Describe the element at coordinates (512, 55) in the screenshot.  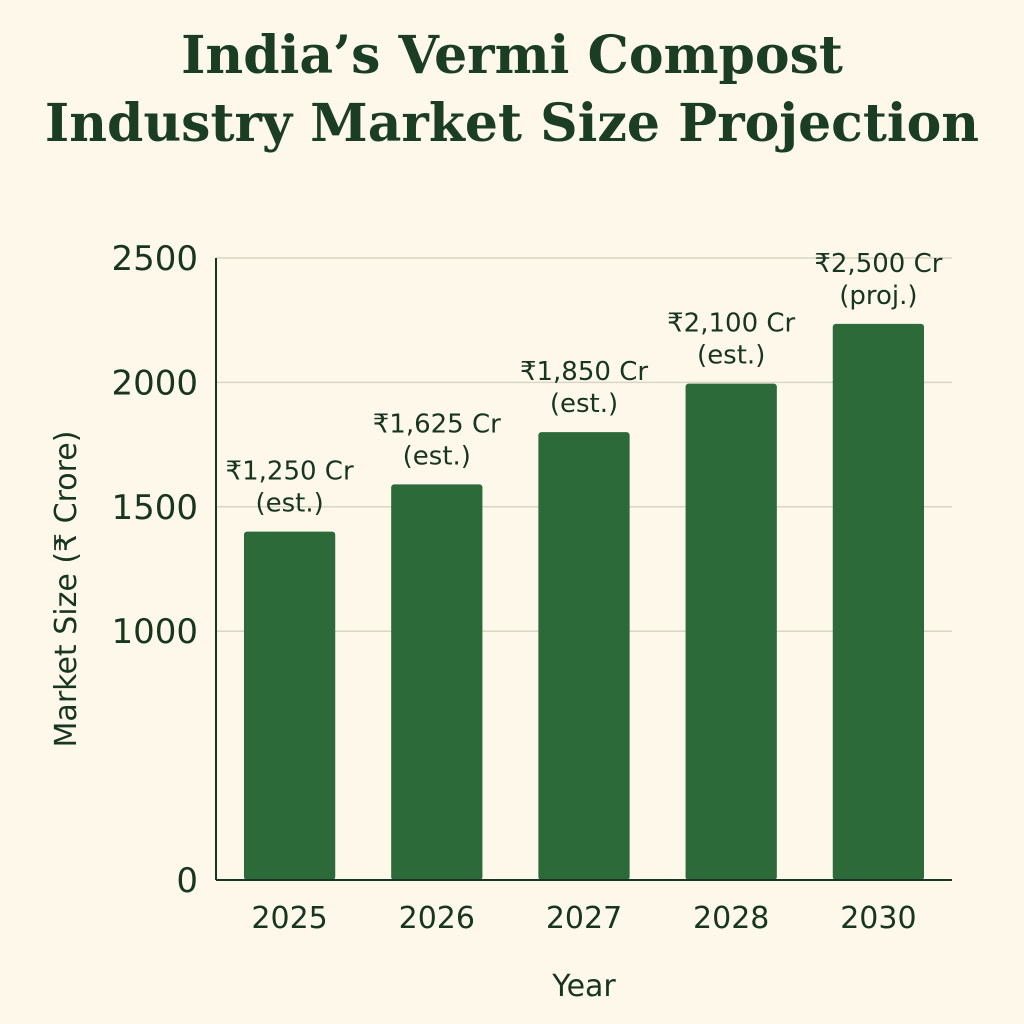
I see `chart-title-line-1: India’s Vermi Compost` at that location.